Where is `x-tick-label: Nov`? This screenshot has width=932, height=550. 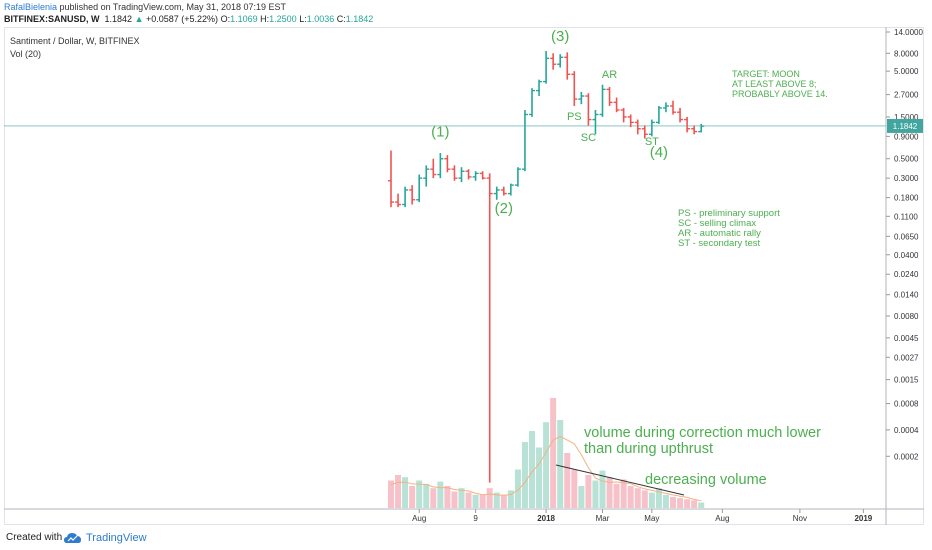
x-tick-label: Nov is located at coordinates (800, 518).